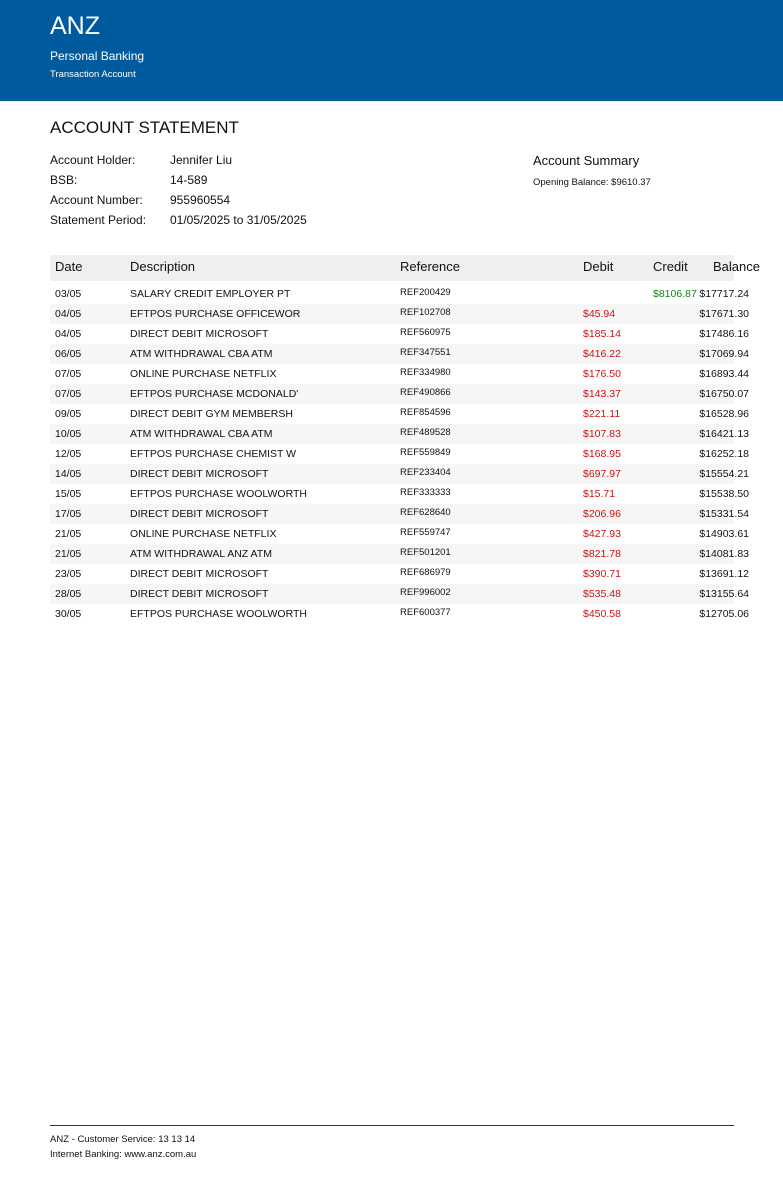 The image size is (783, 1185). What do you see at coordinates (238, 220) in the screenshot?
I see `statement-period-value: 01/05/2025 to 31/05/2025` at bounding box center [238, 220].